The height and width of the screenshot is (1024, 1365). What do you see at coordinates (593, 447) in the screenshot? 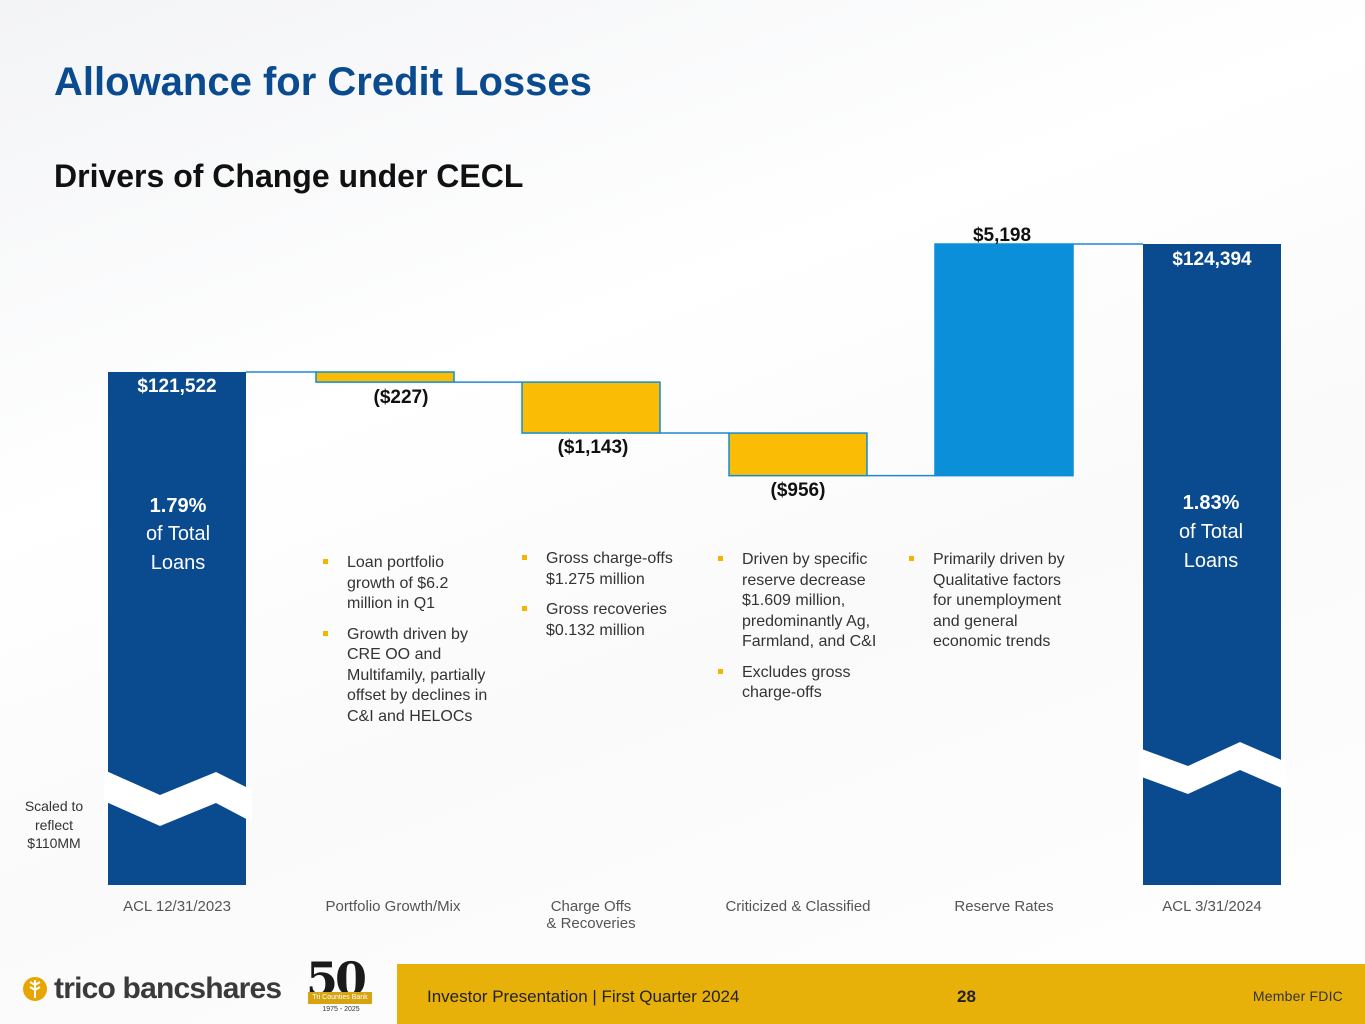
I see `value-label: ($1,143)` at bounding box center [593, 447].